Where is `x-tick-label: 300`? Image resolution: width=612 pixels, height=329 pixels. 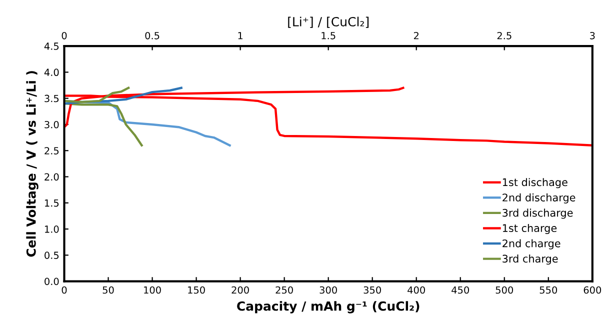
x-tick-label: 300 is located at coordinates (328, 290).